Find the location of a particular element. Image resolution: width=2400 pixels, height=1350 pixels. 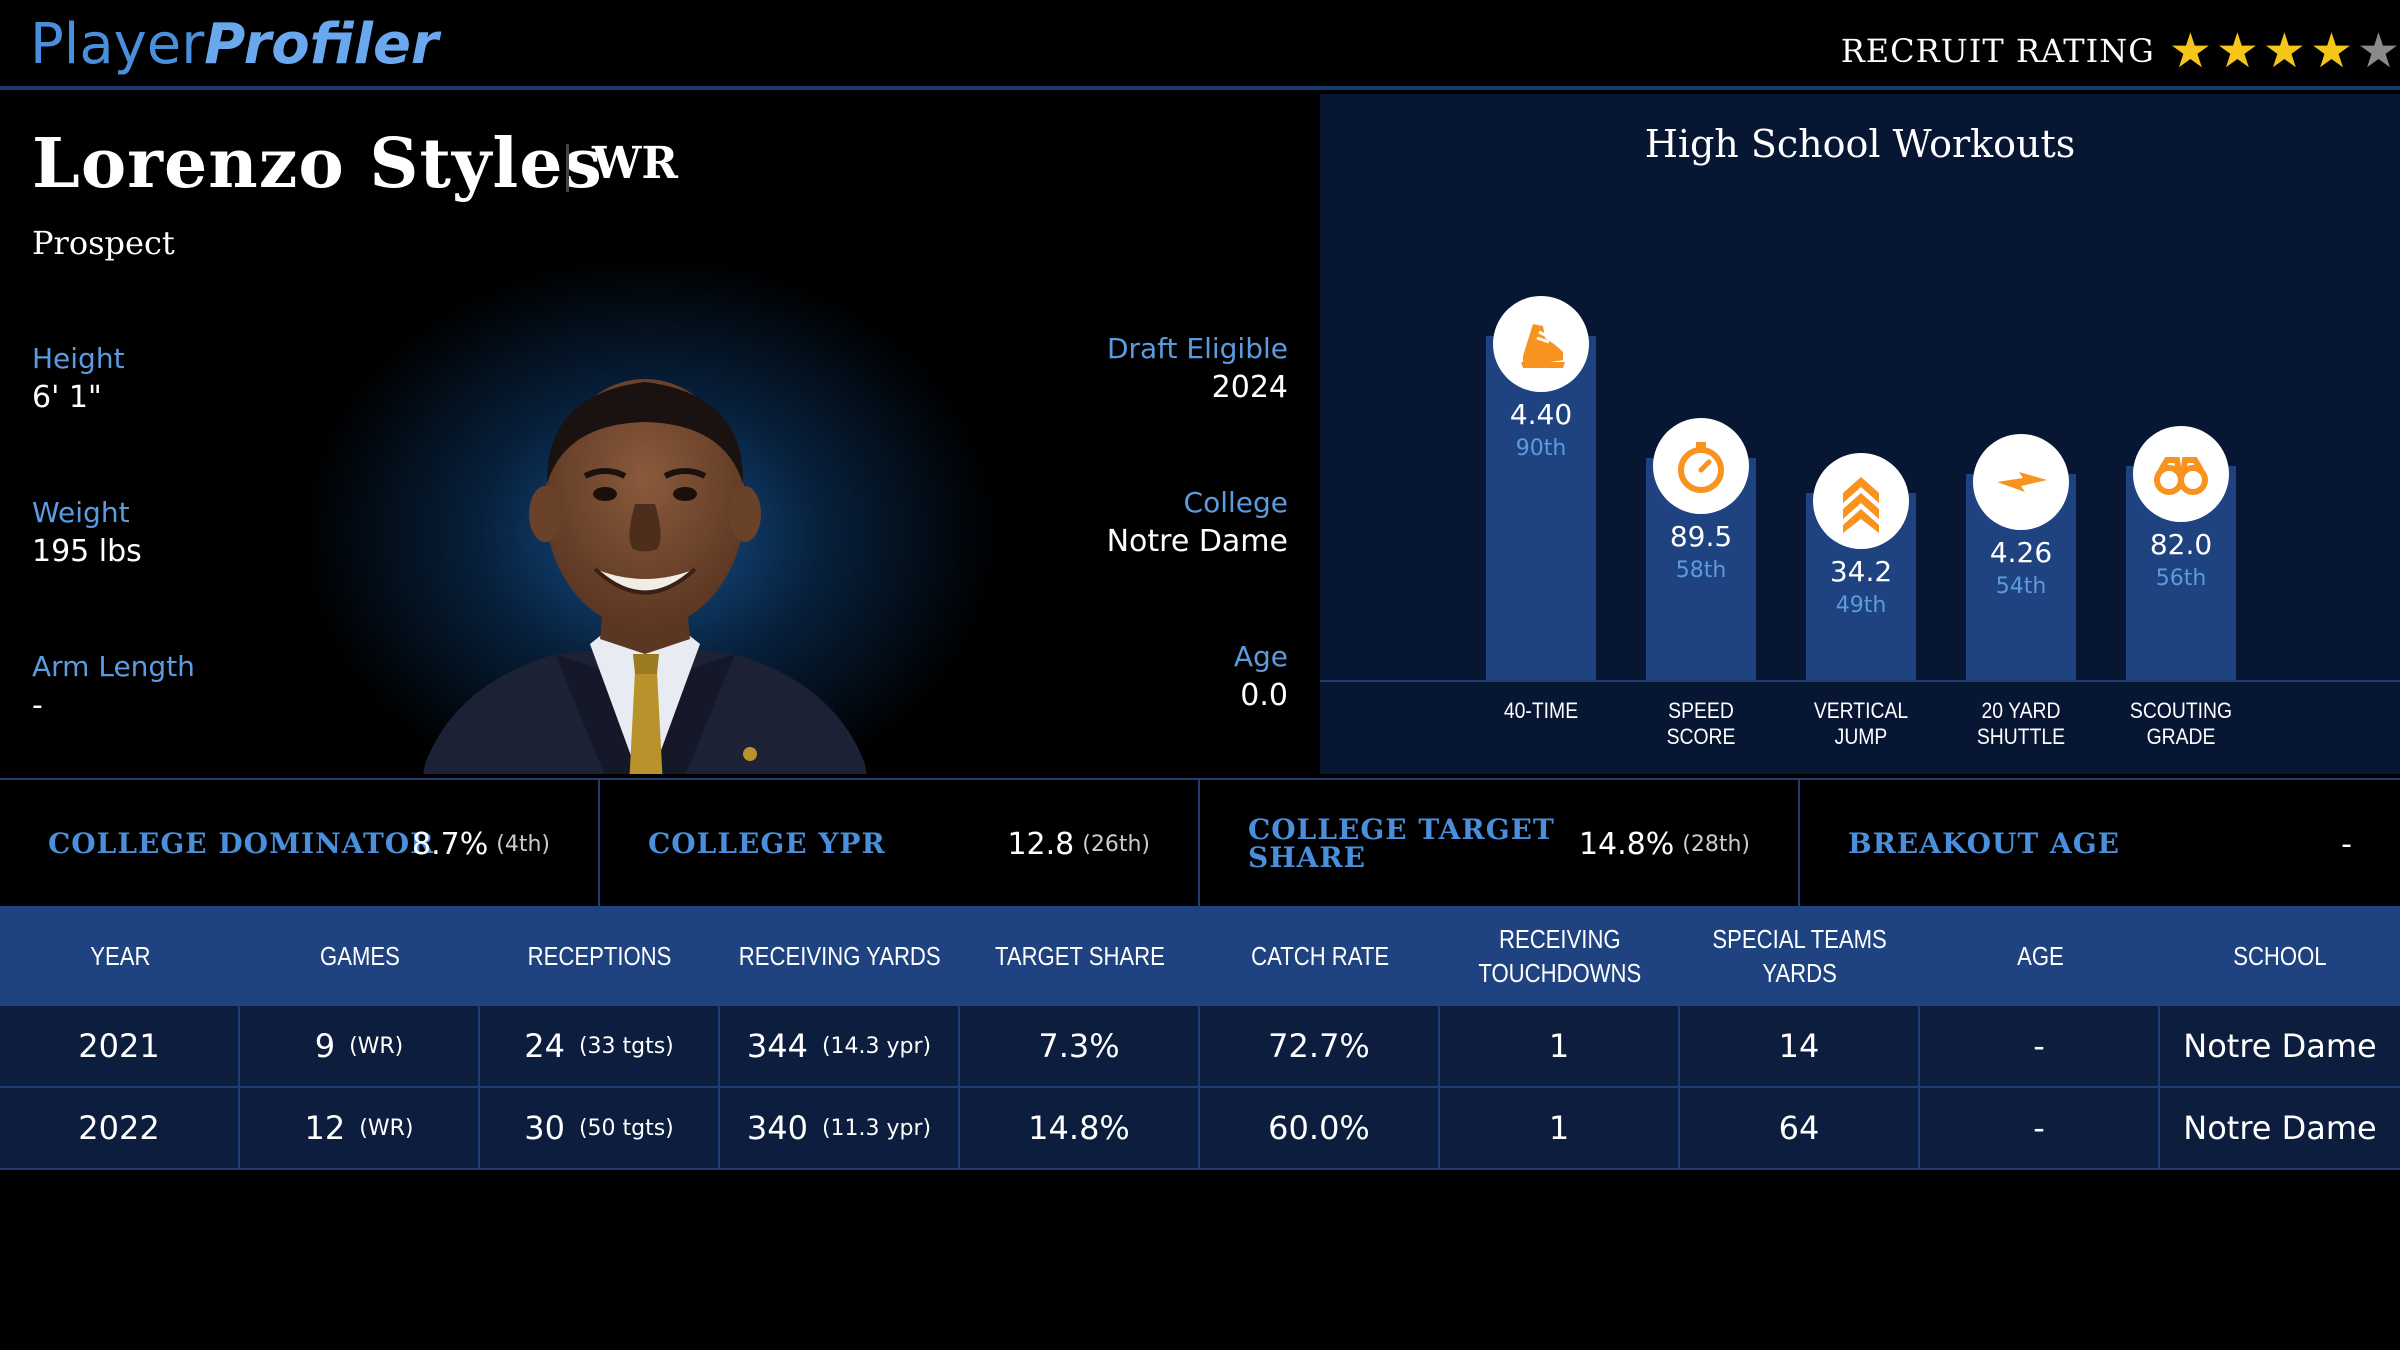

stat-value: - is located at coordinates (2346, 844).